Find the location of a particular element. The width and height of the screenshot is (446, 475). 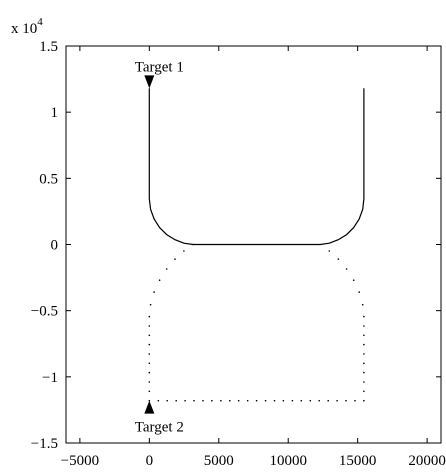

target-label: Target 1 is located at coordinates (159, 67).